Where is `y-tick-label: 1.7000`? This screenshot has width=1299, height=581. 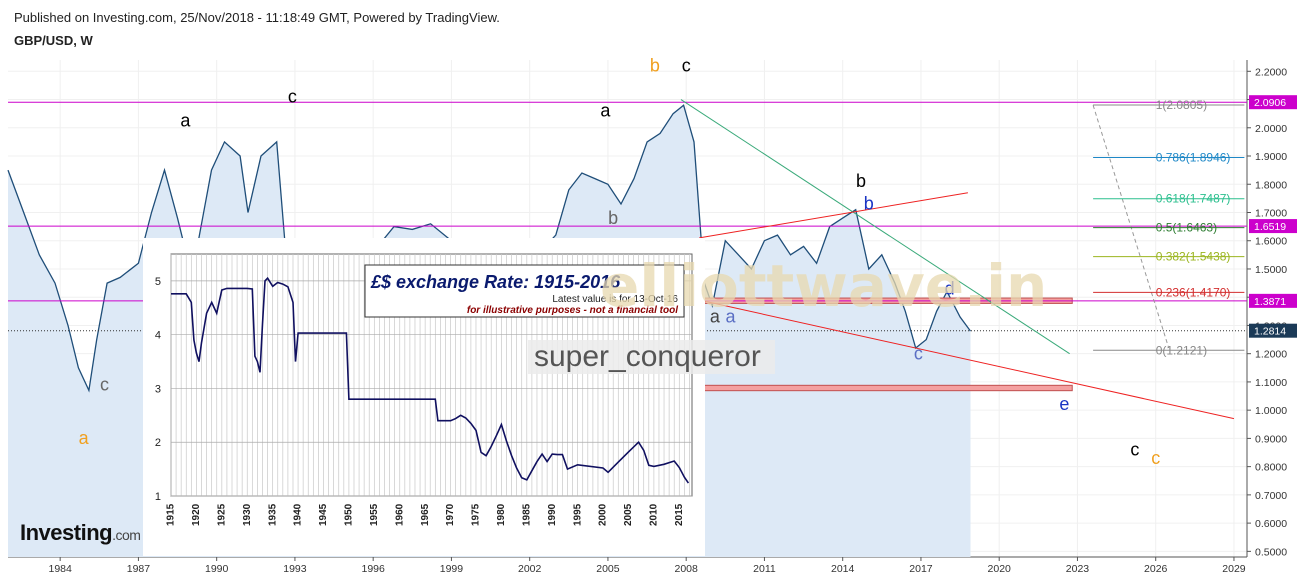
y-tick-label: 1.7000 is located at coordinates (1271, 213).